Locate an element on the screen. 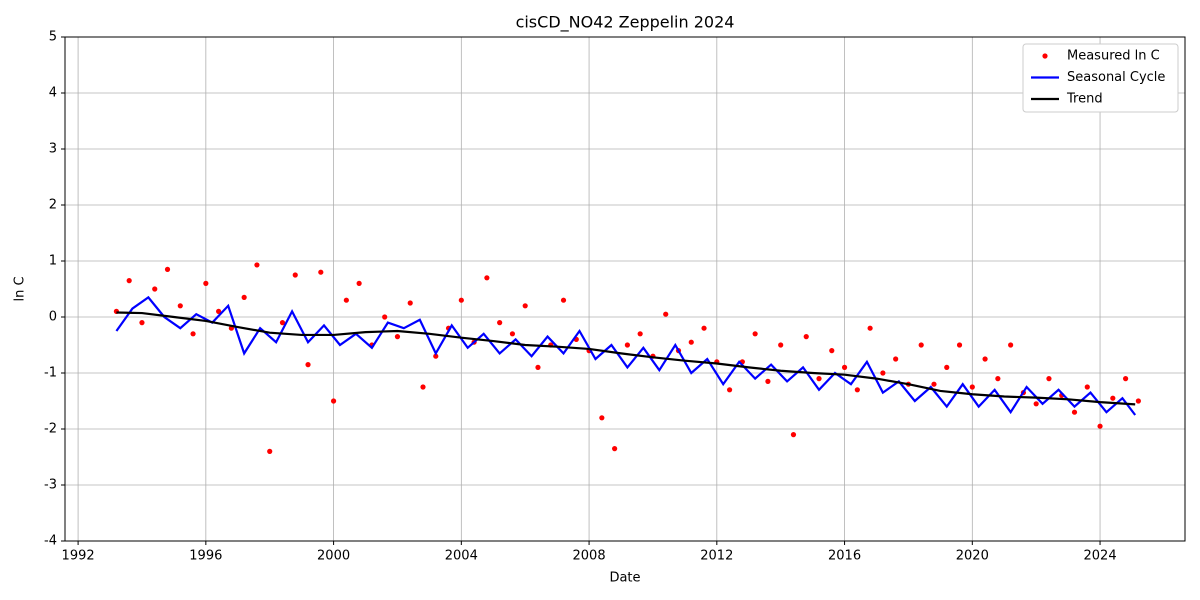 The height and width of the screenshot is (600, 1200). legend-label: Measured ln C is located at coordinates (1113, 56).